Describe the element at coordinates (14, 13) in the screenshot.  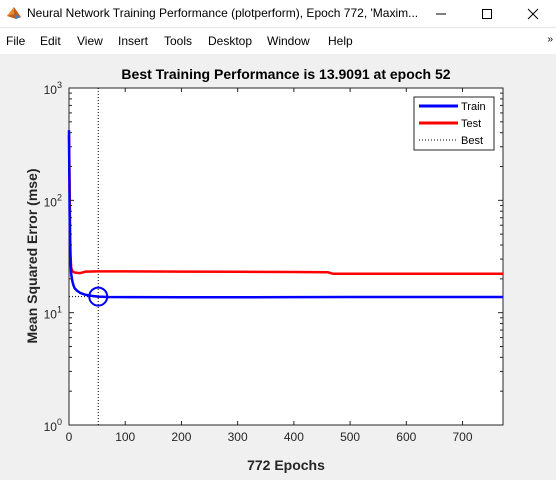
I see `matlab-logo-icon` at that location.